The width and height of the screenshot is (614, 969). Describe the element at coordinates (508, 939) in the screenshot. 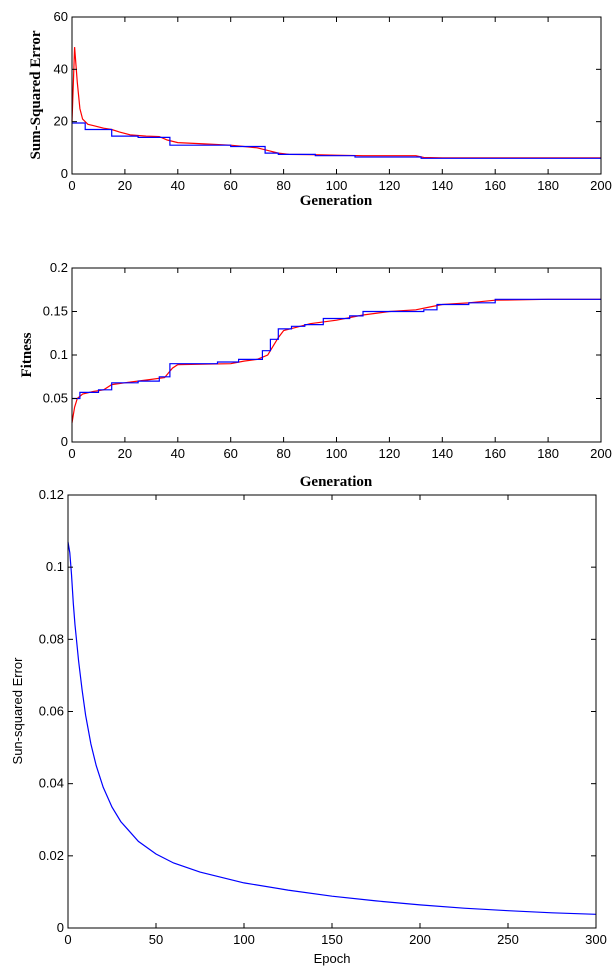

I see `x-tick-label: 250` at that location.